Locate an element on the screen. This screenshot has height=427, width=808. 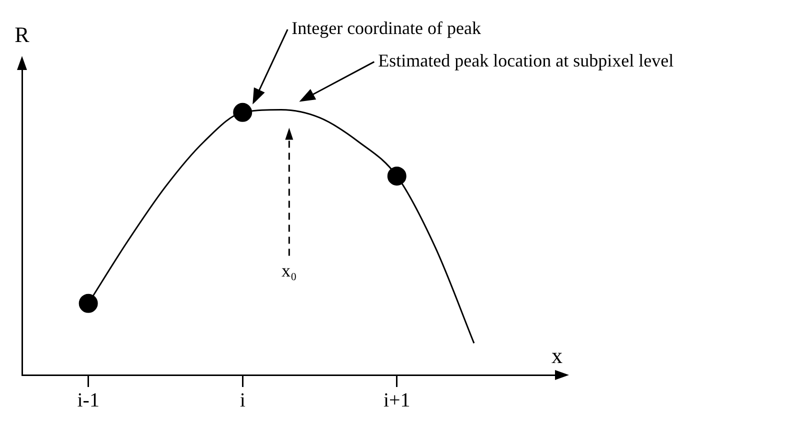
annotation: x₀ is located at coordinates (289, 270).